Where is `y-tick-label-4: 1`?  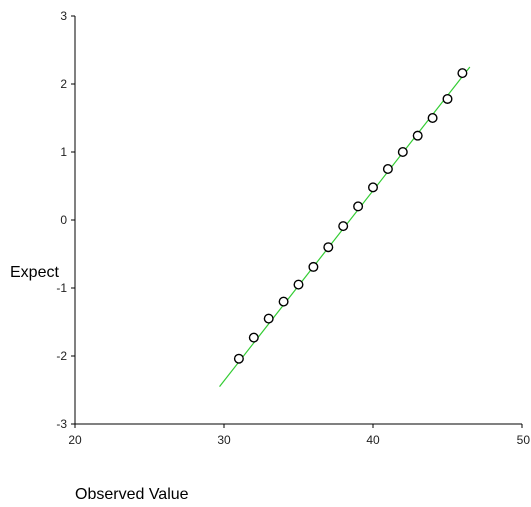 y-tick-label-4: 1 is located at coordinates (63, 152).